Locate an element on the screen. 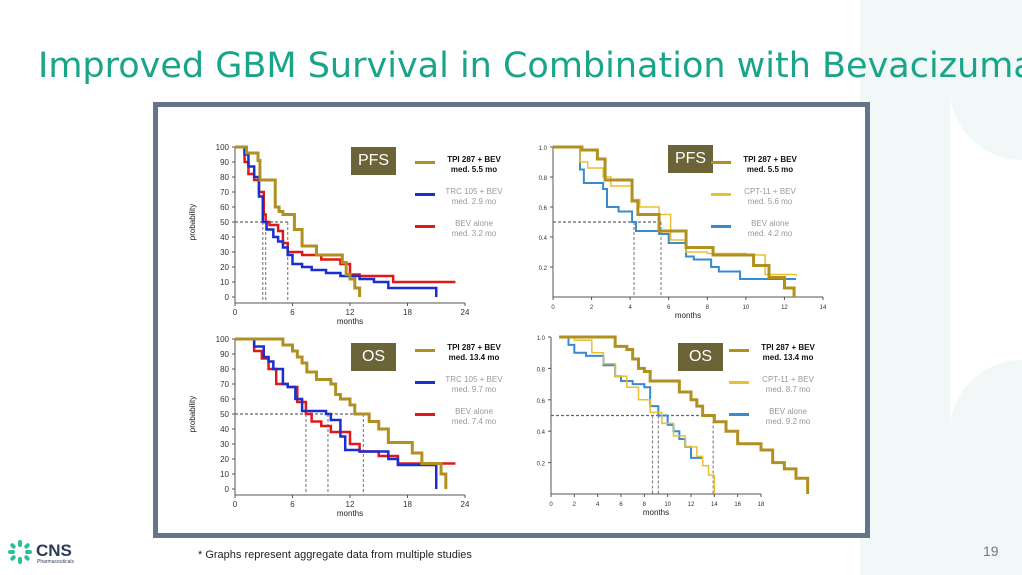  y-tick-label: 0.8 is located at coordinates (543, 179).